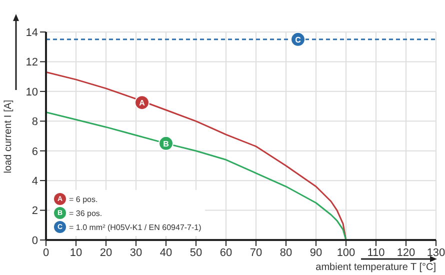 The width and height of the screenshot is (445, 275). Describe the element at coordinates (35, 240) in the screenshot. I see `y-tick-label: 0` at that location.